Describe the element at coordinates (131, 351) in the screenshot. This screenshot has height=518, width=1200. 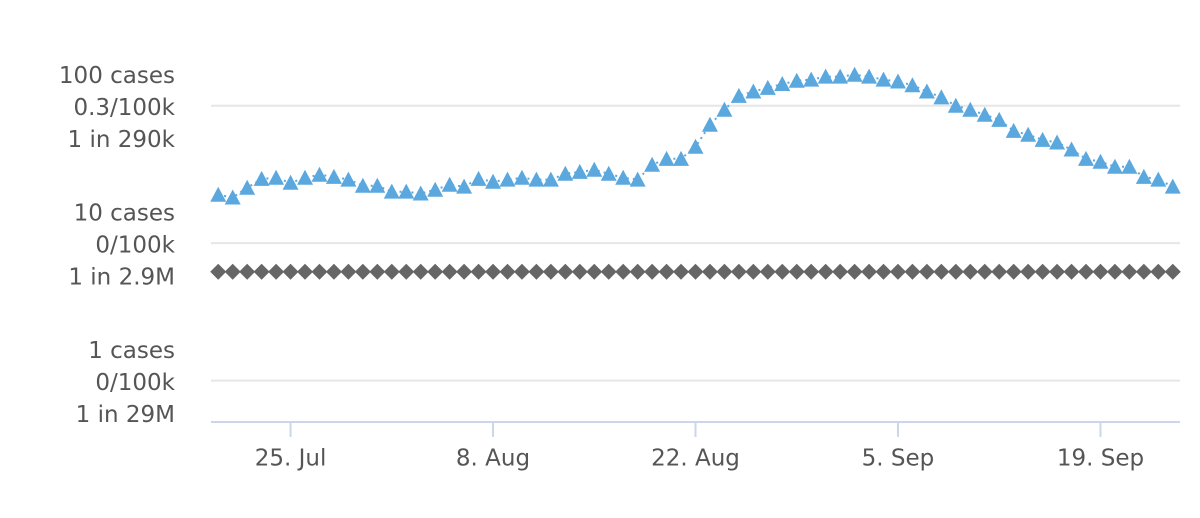
I see `y-tick-label: 1 cases` at that location.